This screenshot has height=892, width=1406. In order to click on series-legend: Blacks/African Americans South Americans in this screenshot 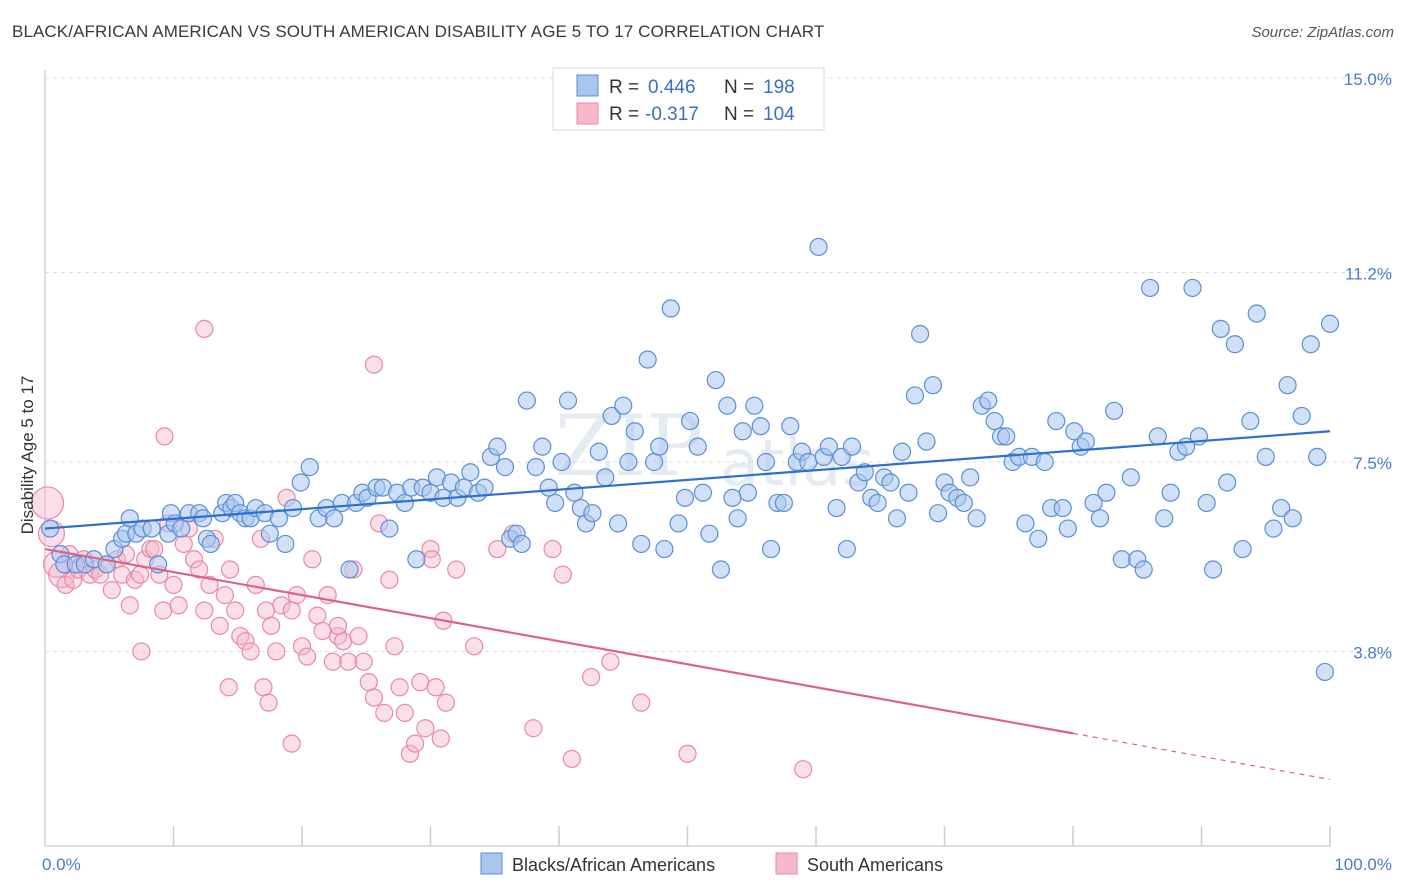, I will do `click(711, 863)`.